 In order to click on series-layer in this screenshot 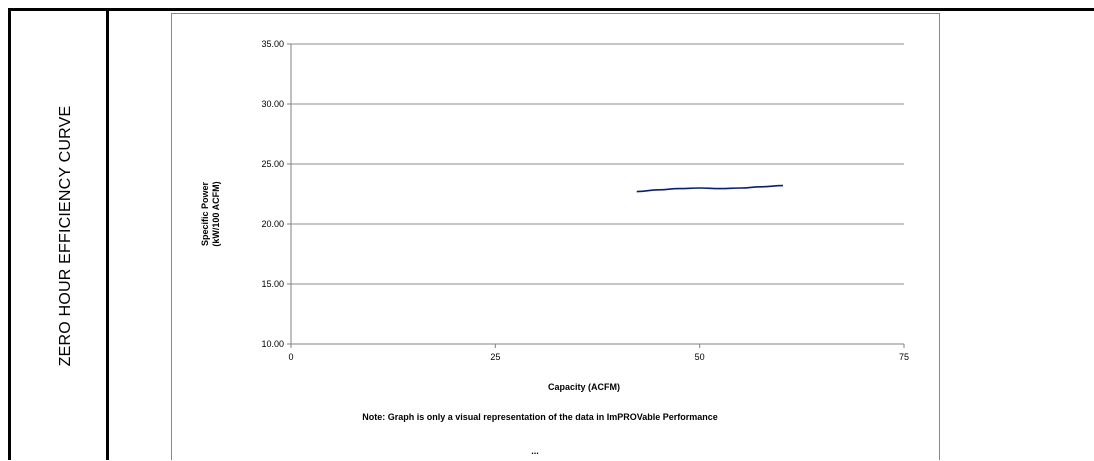, I will do `click(710, 188)`.